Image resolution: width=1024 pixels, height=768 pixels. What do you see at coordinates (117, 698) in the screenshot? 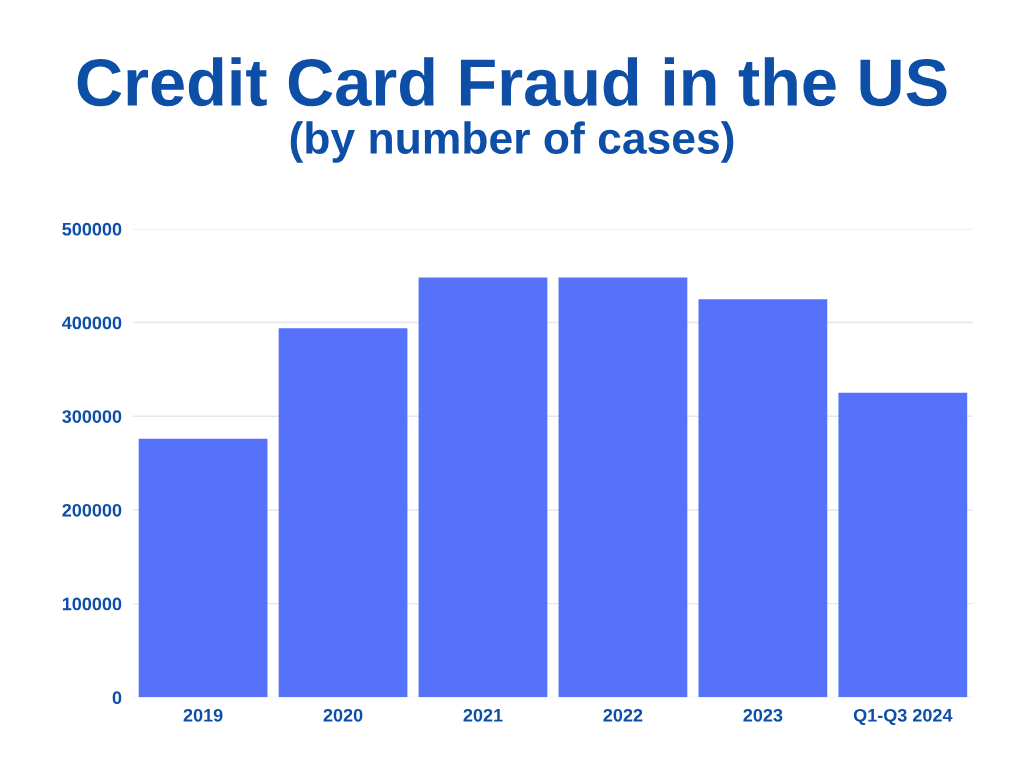
I see `y-tick-label: 0` at bounding box center [117, 698].